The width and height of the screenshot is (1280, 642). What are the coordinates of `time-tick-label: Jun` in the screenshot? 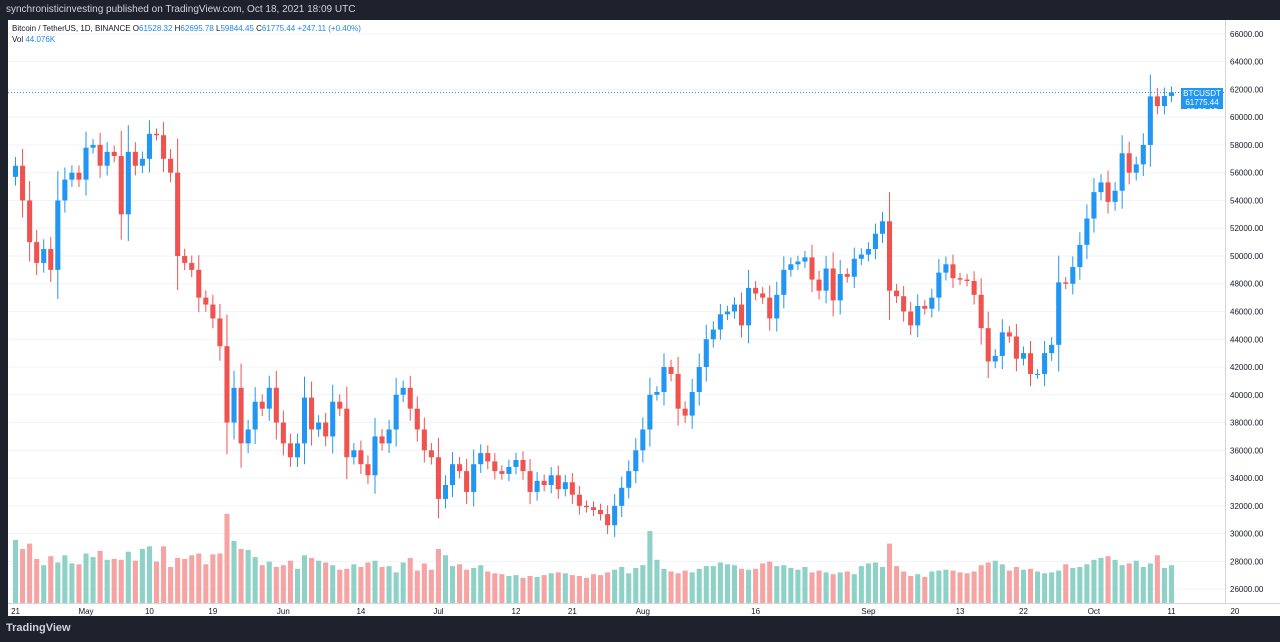 It's located at (283, 611).